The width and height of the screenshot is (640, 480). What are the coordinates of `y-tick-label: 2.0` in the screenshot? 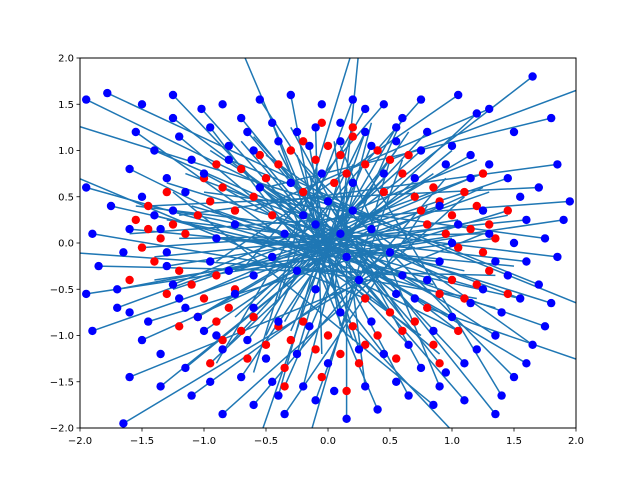 It's located at (66, 59).